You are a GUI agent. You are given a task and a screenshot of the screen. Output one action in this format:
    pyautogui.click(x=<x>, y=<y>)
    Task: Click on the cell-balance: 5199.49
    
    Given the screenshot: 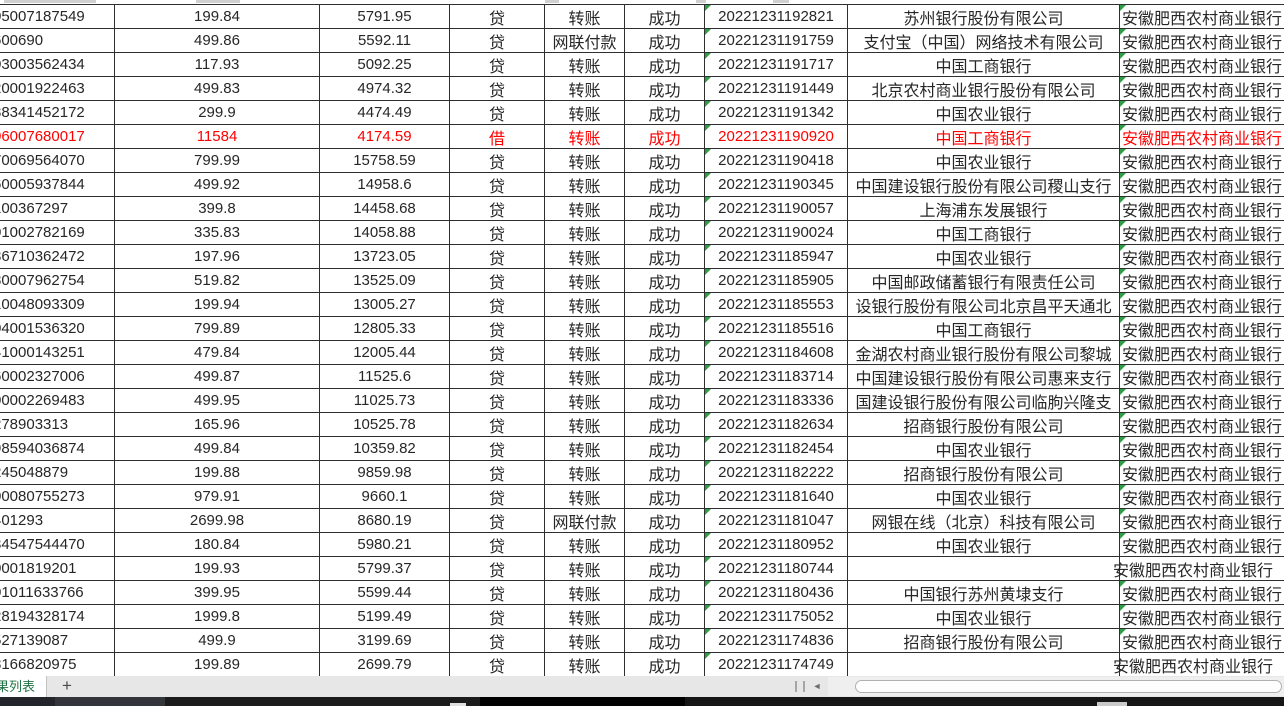 What is the action you would take?
    pyautogui.click(x=385, y=617)
    